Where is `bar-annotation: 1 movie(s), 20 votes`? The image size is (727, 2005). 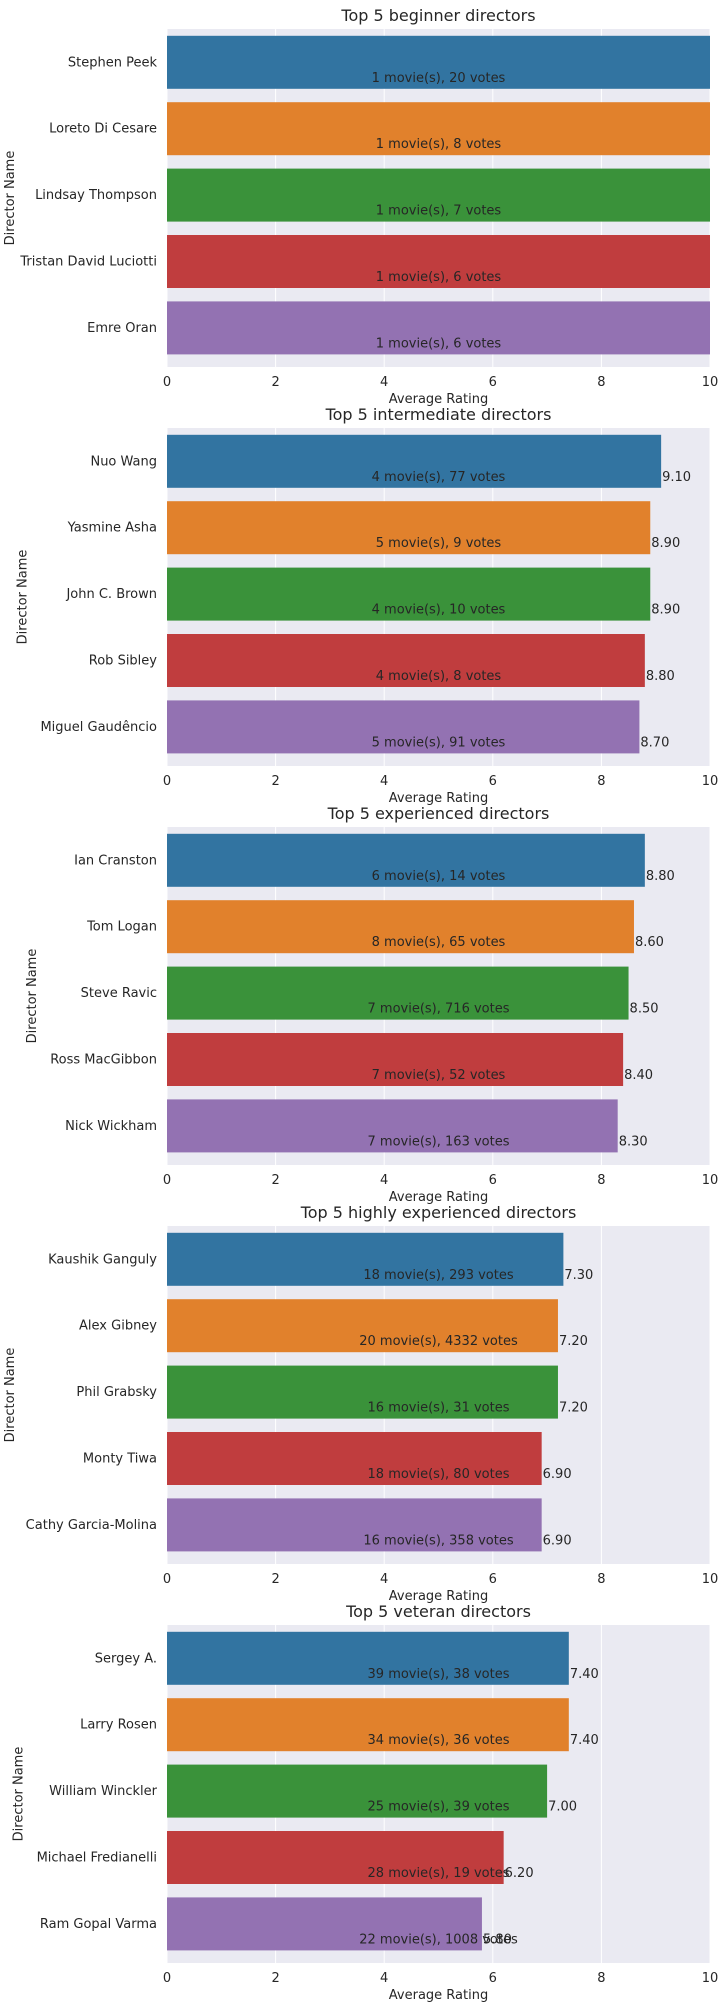 bar-annotation: 1 movie(s), 20 votes is located at coordinates (439, 78).